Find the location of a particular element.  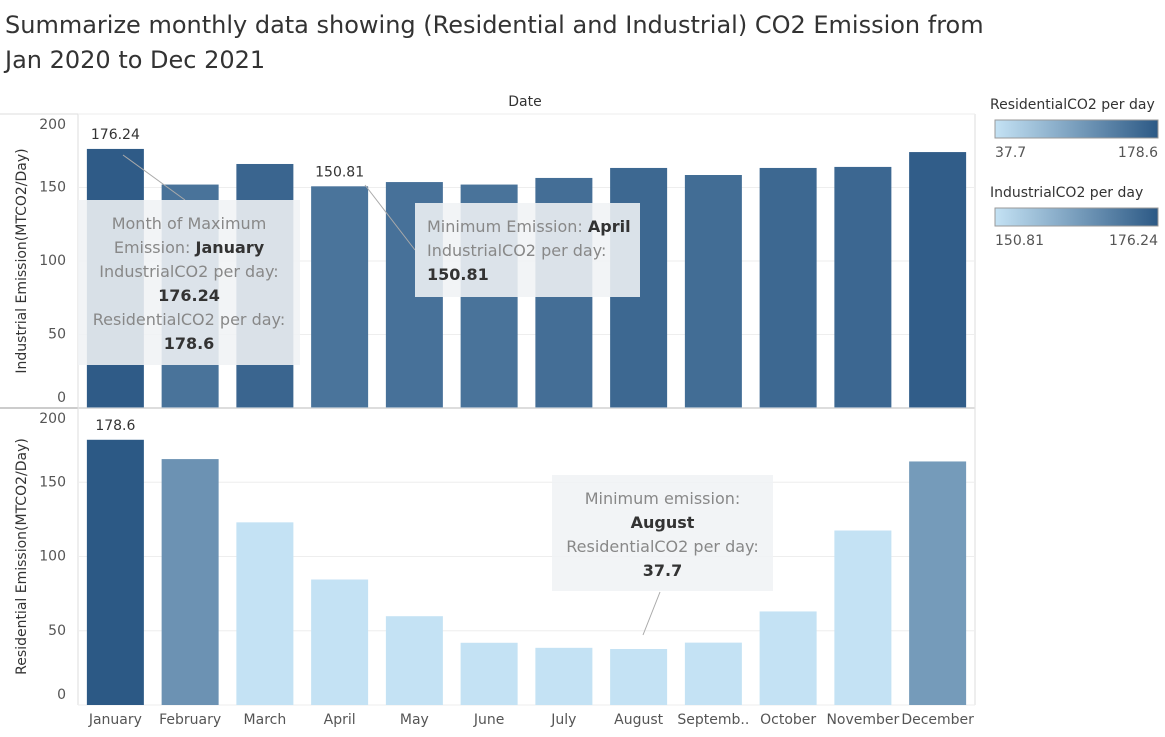

title: Jan 2020 to Dec 2021 is located at coordinates (134, 60).